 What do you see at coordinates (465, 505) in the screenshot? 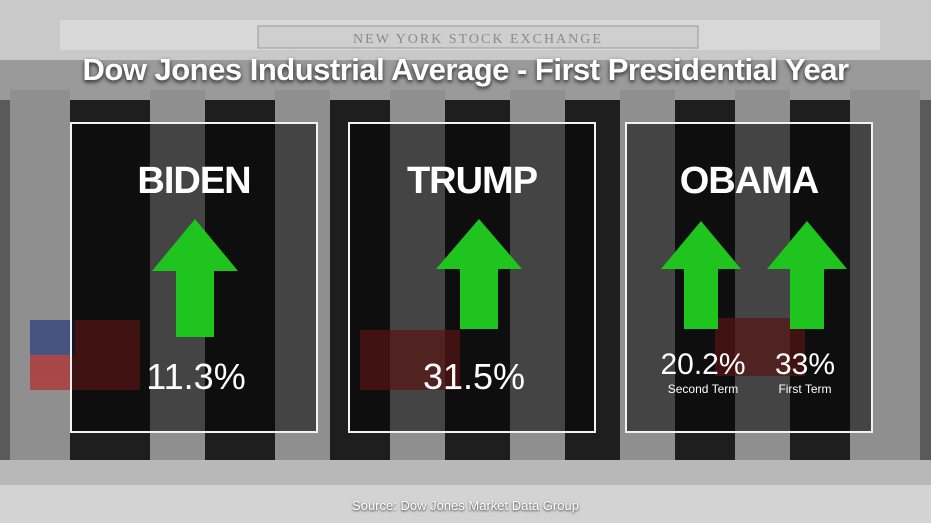
I see `source-note: Source: Dow Jones Market Data Group` at bounding box center [465, 505].